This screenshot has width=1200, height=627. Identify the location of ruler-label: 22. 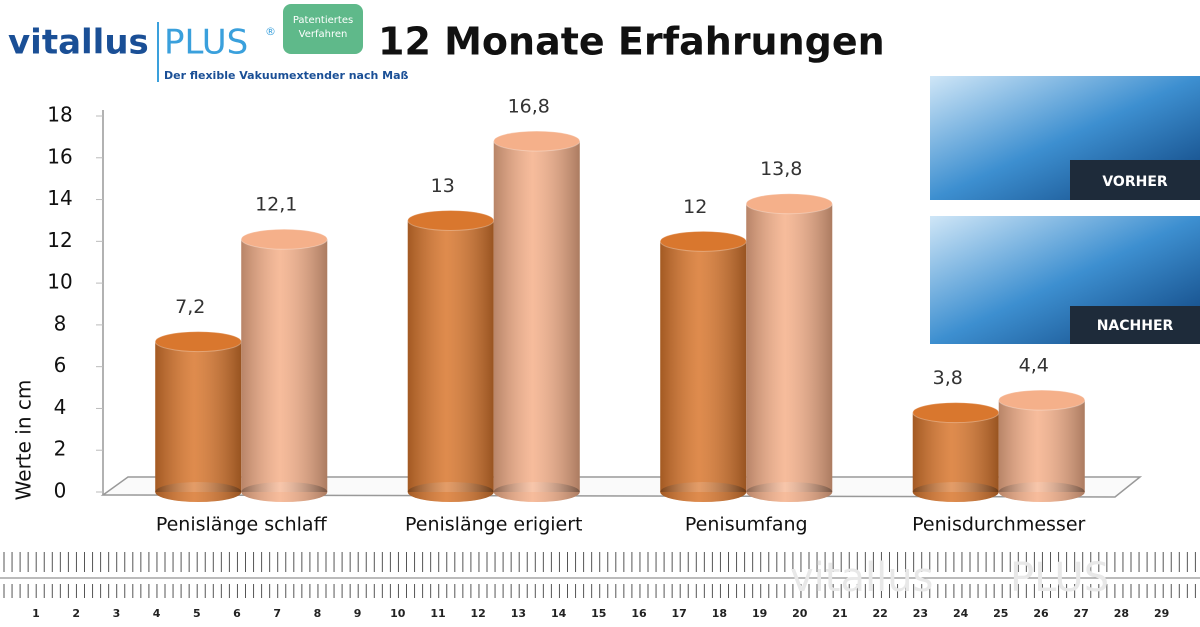
(880, 613).